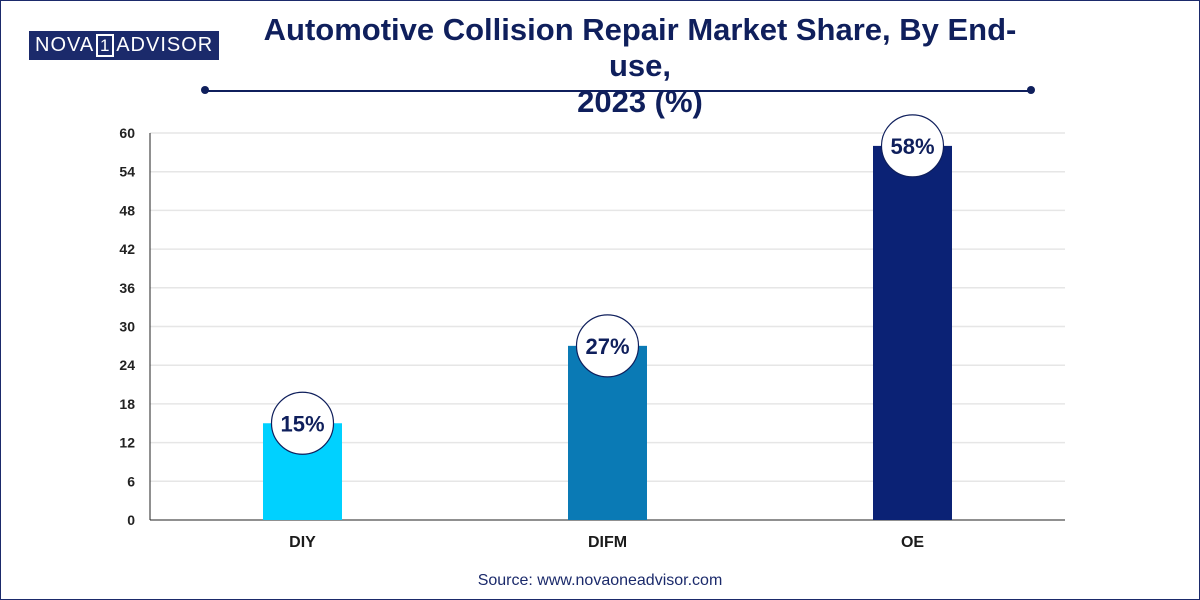 This screenshot has height=600, width=1200. What do you see at coordinates (127, 404) in the screenshot?
I see `y-tick-label: 18` at bounding box center [127, 404].